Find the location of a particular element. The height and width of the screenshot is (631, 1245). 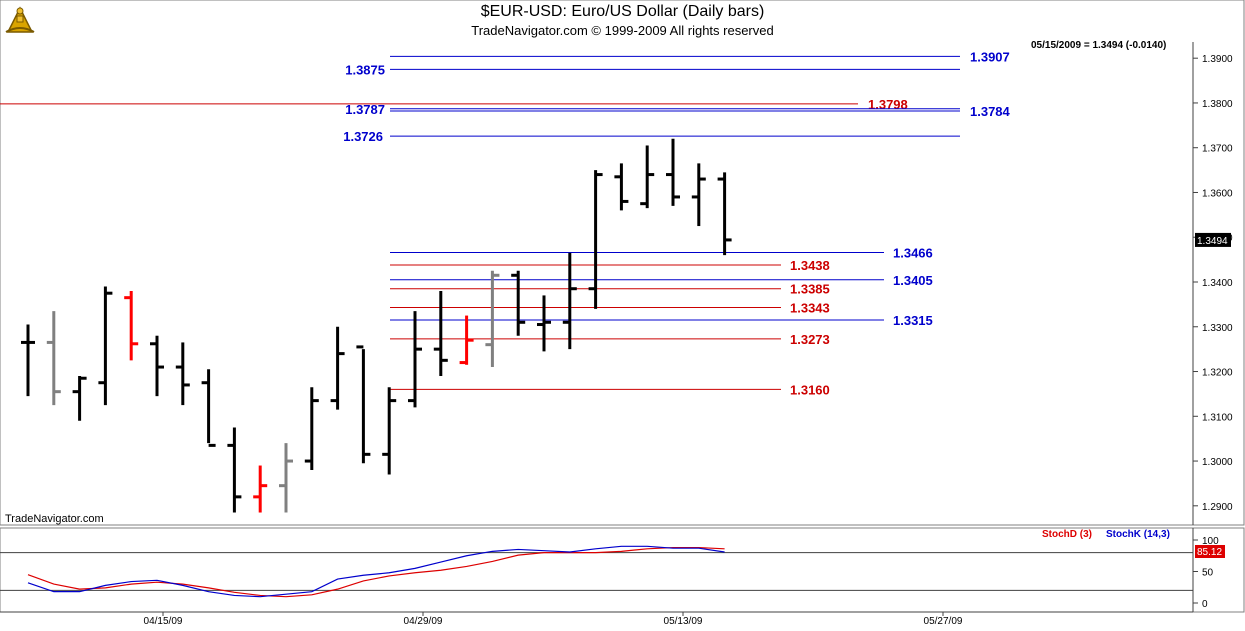

blue-level-label: 1.3784 is located at coordinates (990, 111).